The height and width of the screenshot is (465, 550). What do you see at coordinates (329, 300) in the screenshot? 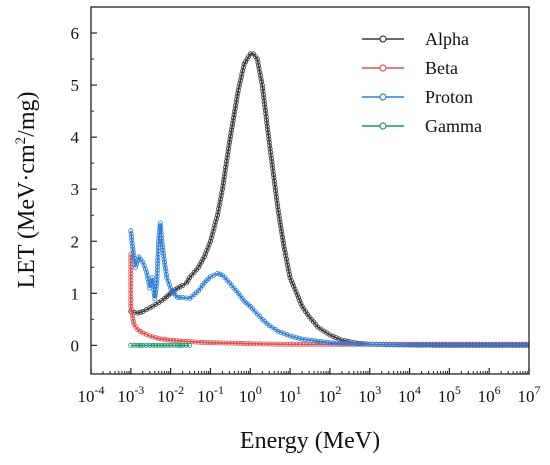
I see `series-line-beta` at bounding box center [329, 300].